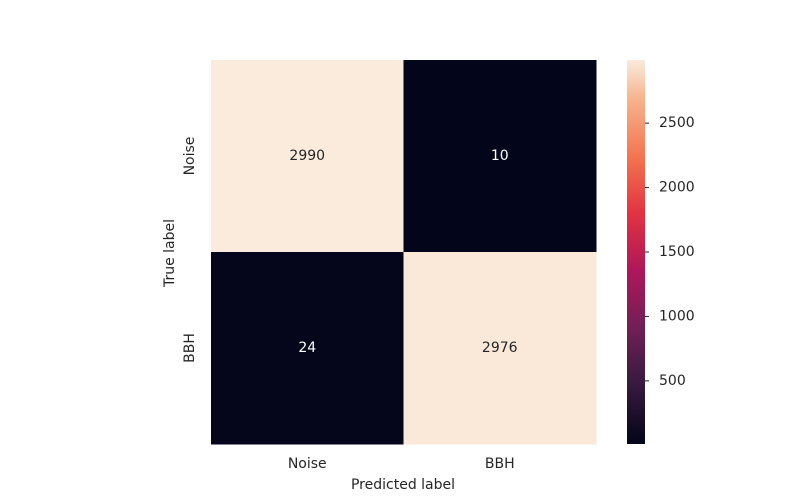  What do you see at coordinates (190, 348) in the screenshot?
I see `y-tick-label: BBH` at bounding box center [190, 348].